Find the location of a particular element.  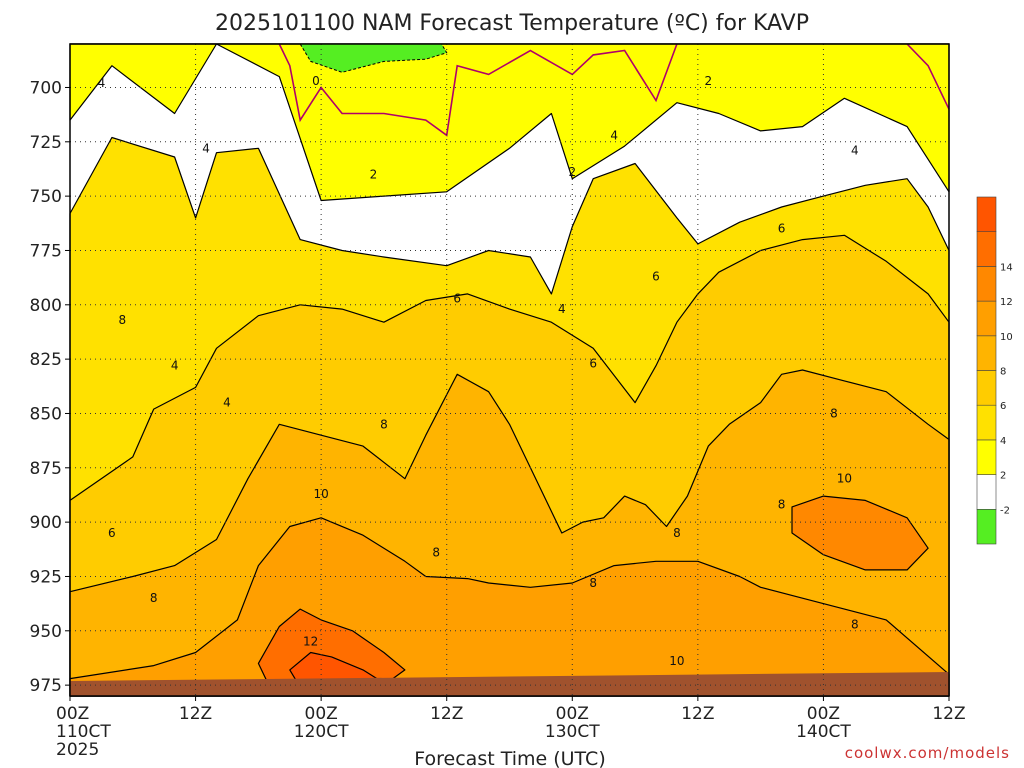

y-axis: 700 725 750 775 800 825 850 875 900 925 950 975 is located at coordinates (50, 387).